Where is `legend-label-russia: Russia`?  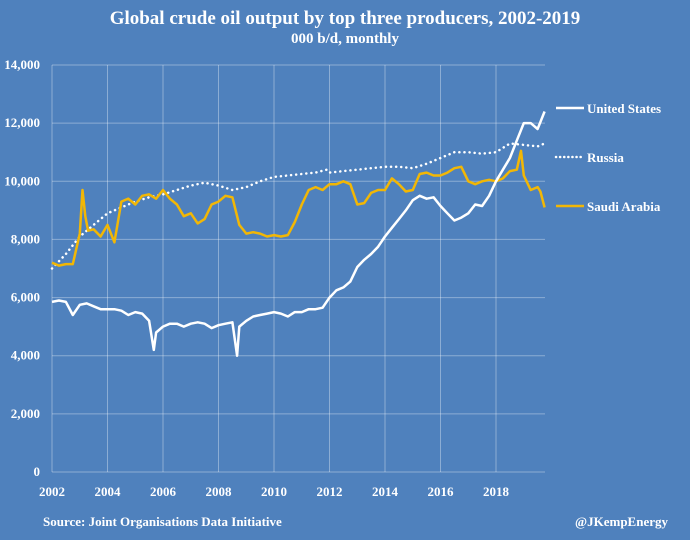
legend-label-russia: Russia is located at coordinates (605, 157).